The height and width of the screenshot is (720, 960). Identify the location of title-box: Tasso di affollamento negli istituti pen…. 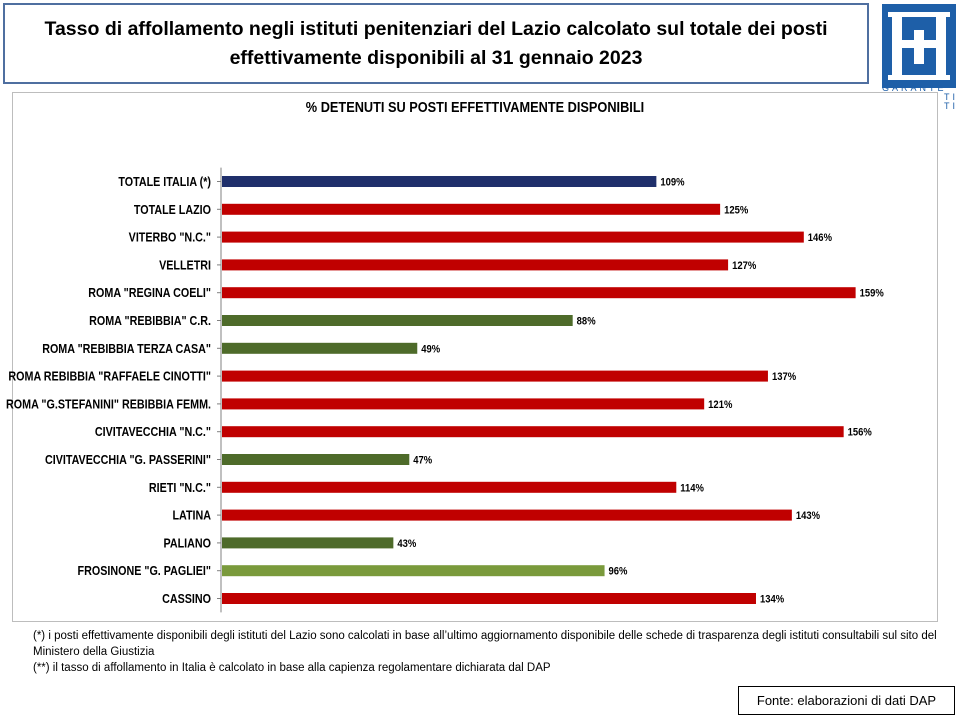
(436, 43).